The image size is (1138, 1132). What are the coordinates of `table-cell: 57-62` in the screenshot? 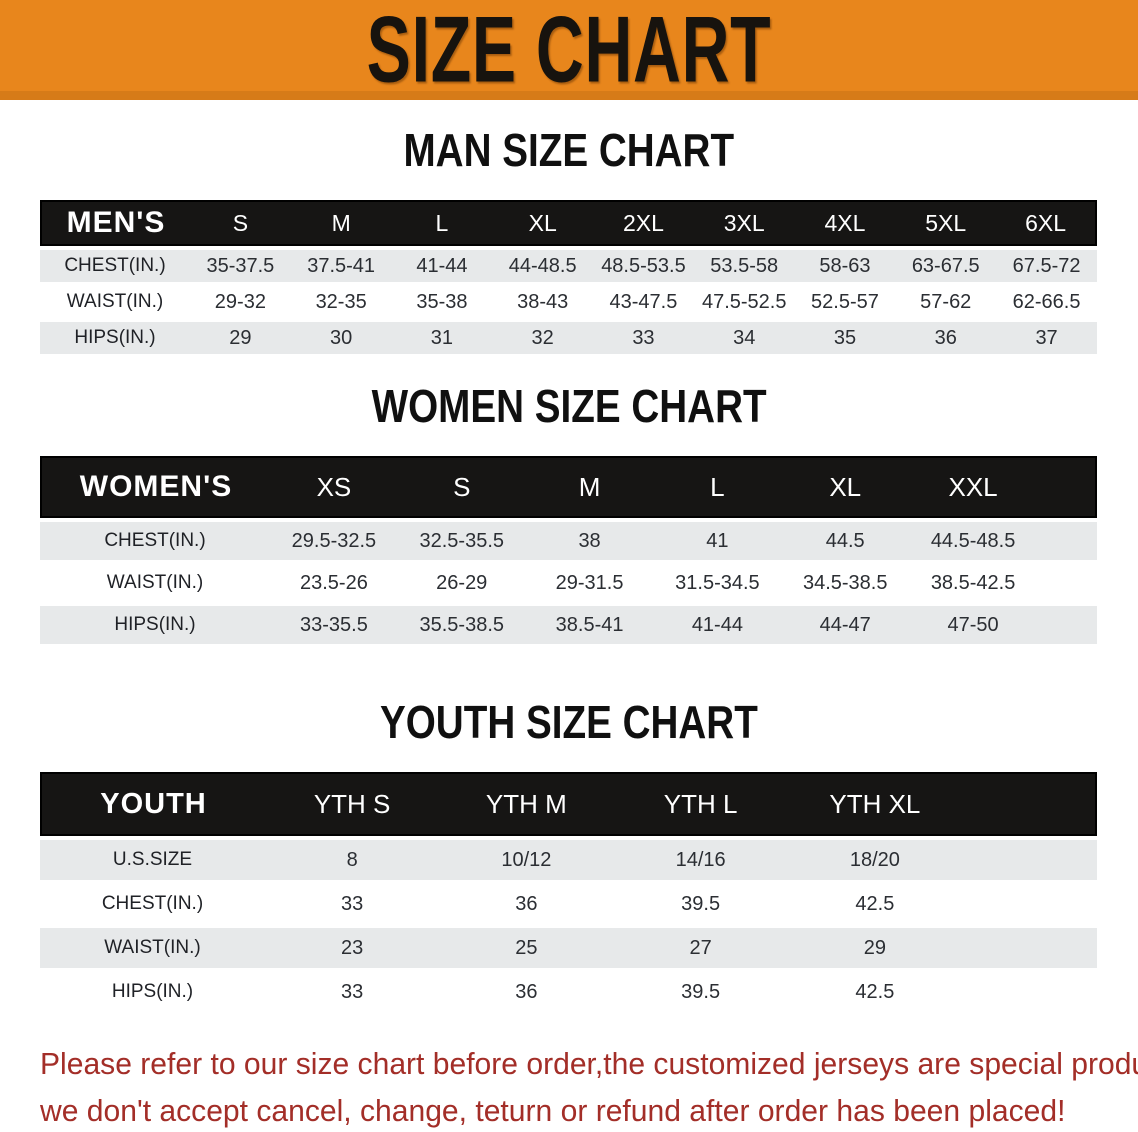 It's located at (946, 302).